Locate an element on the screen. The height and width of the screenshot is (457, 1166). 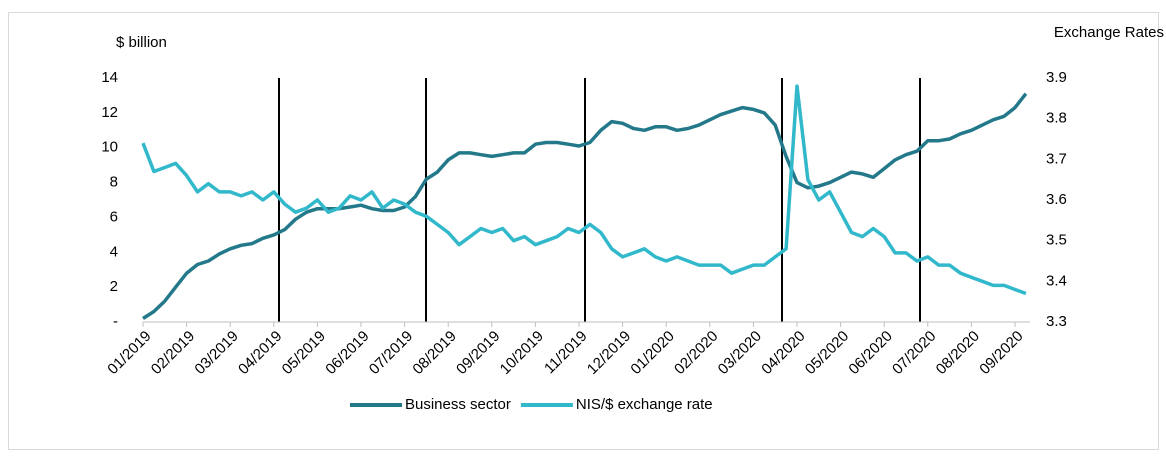
x-tick-label: 04/2019 is located at coordinates (260, 353).